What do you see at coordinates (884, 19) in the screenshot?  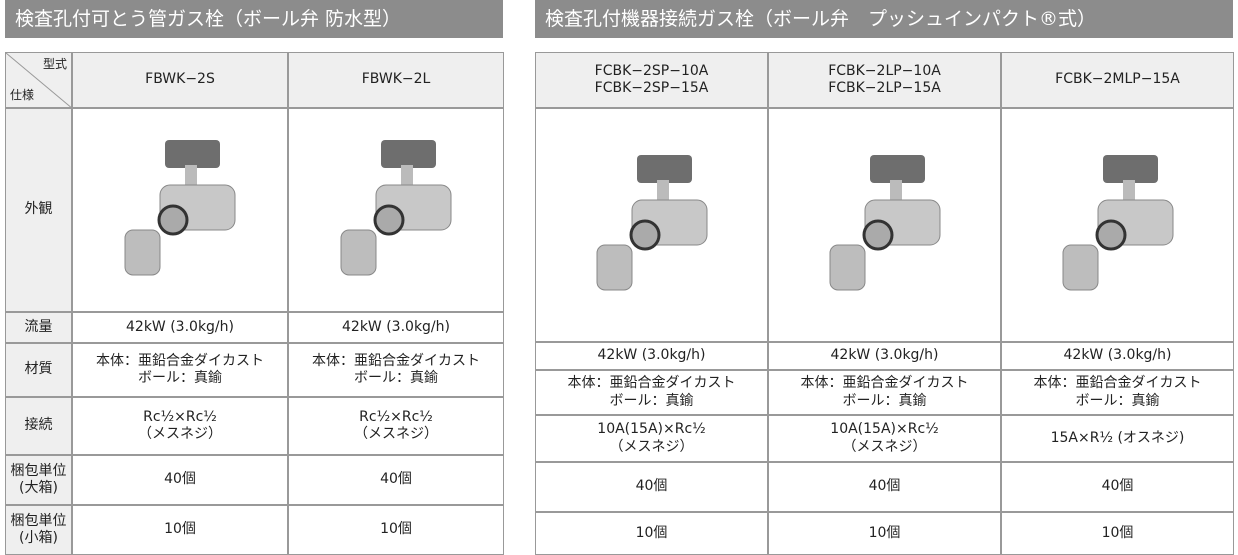 I see `section-title: 検査孔付機器接続ガス栓（ボール弁 プッシュインパクト®式）` at bounding box center [884, 19].